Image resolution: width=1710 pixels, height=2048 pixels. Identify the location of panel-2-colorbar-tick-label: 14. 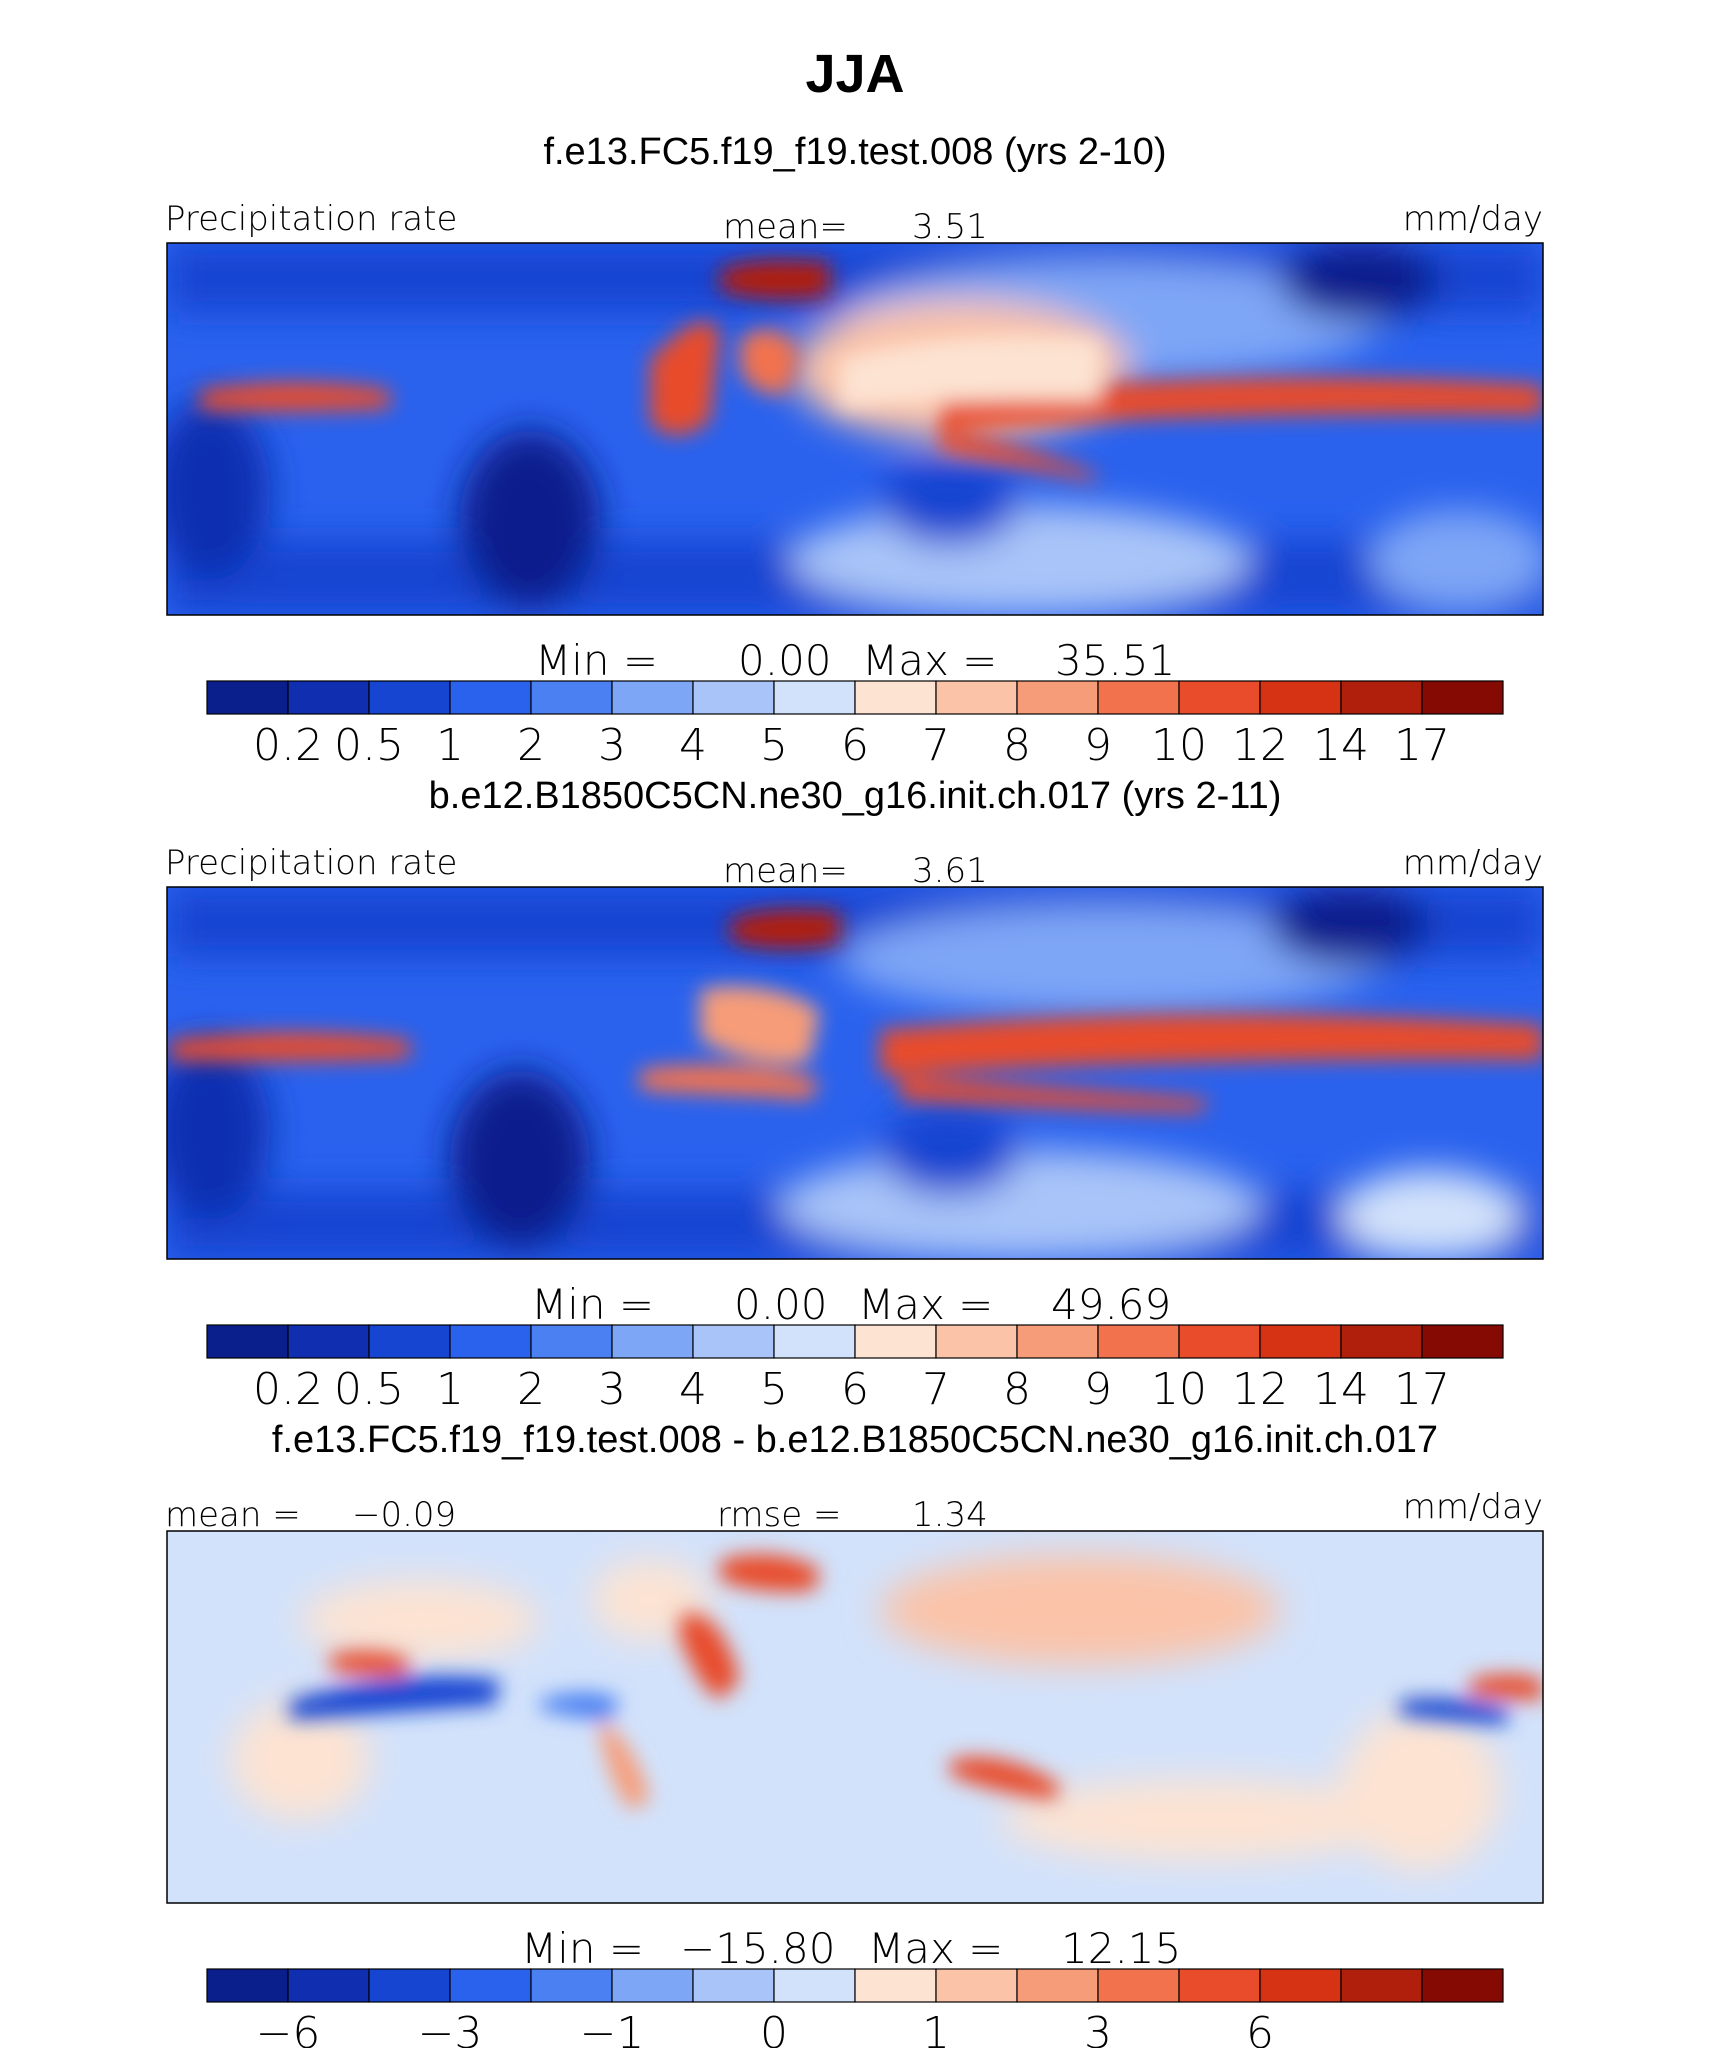
(1341, 1389).